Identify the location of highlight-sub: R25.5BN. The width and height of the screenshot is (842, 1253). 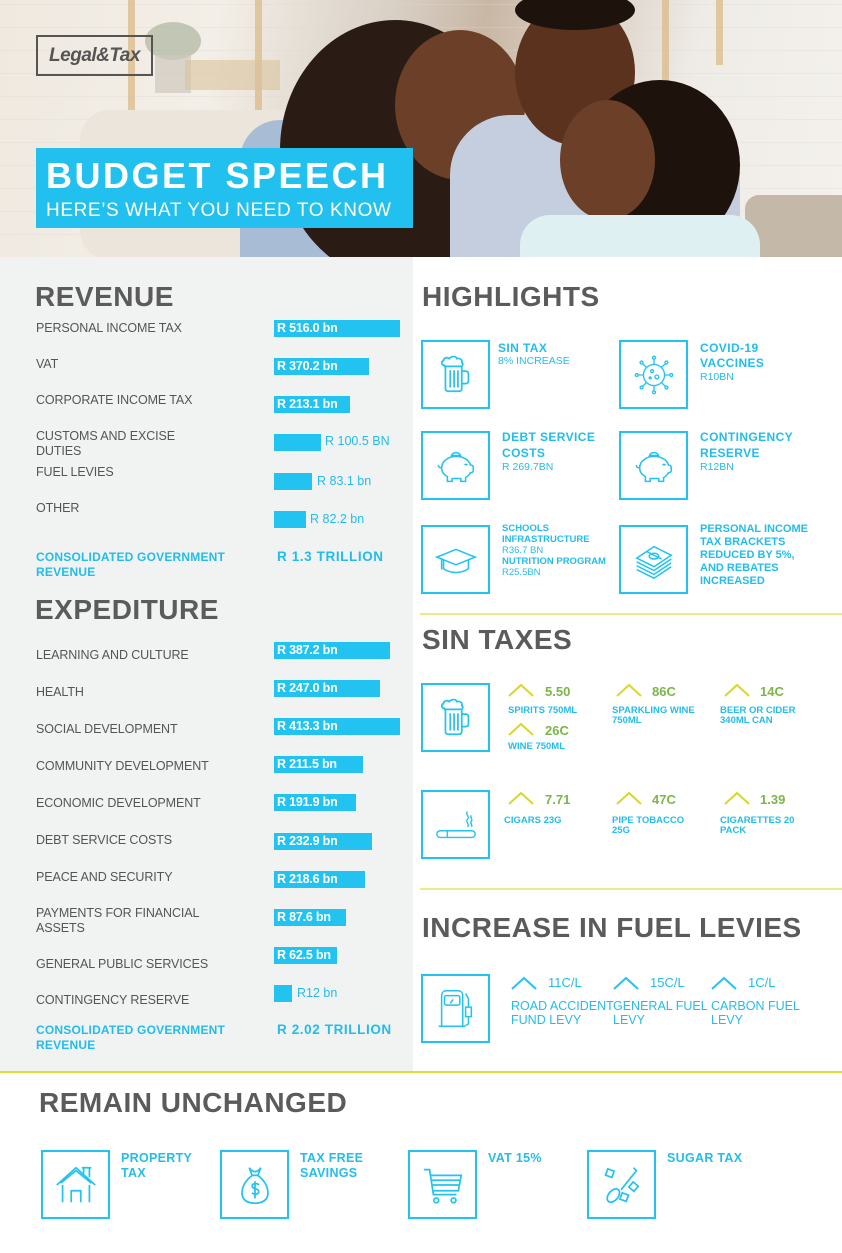
(521, 572).